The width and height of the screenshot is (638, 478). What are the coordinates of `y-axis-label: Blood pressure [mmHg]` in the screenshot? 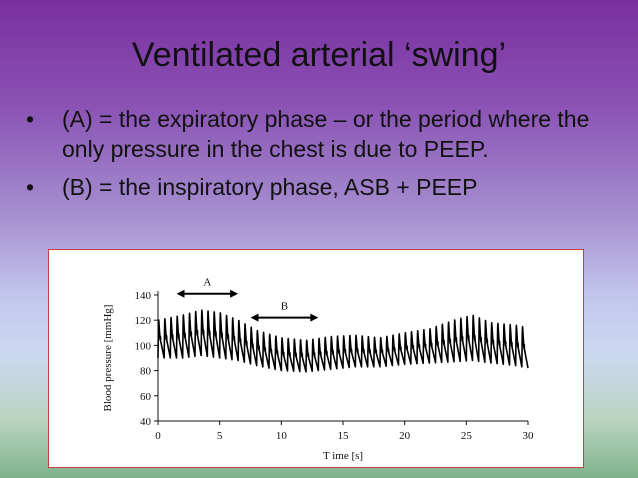 It's located at (108, 358).